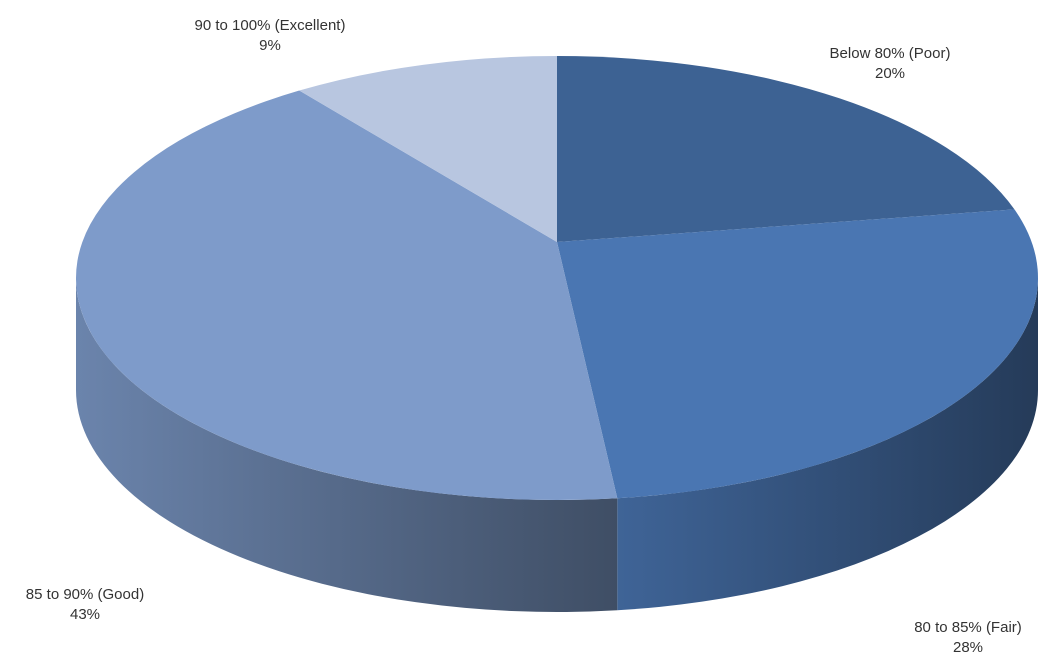 Image resolution: width=1063 pixels, height=667 pixels. Describe the element at coordinates (85, 594) in the screenshot. I see `slice-label: 85 to 90% (Good)` at that location.